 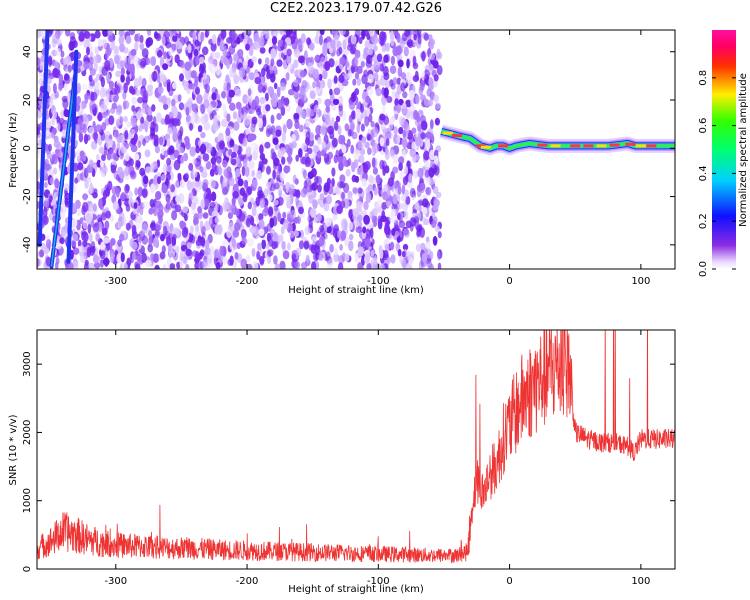 I want to click on figure-title: C2E2.2023.179.07.42.G26, so click(x=356, y=8).